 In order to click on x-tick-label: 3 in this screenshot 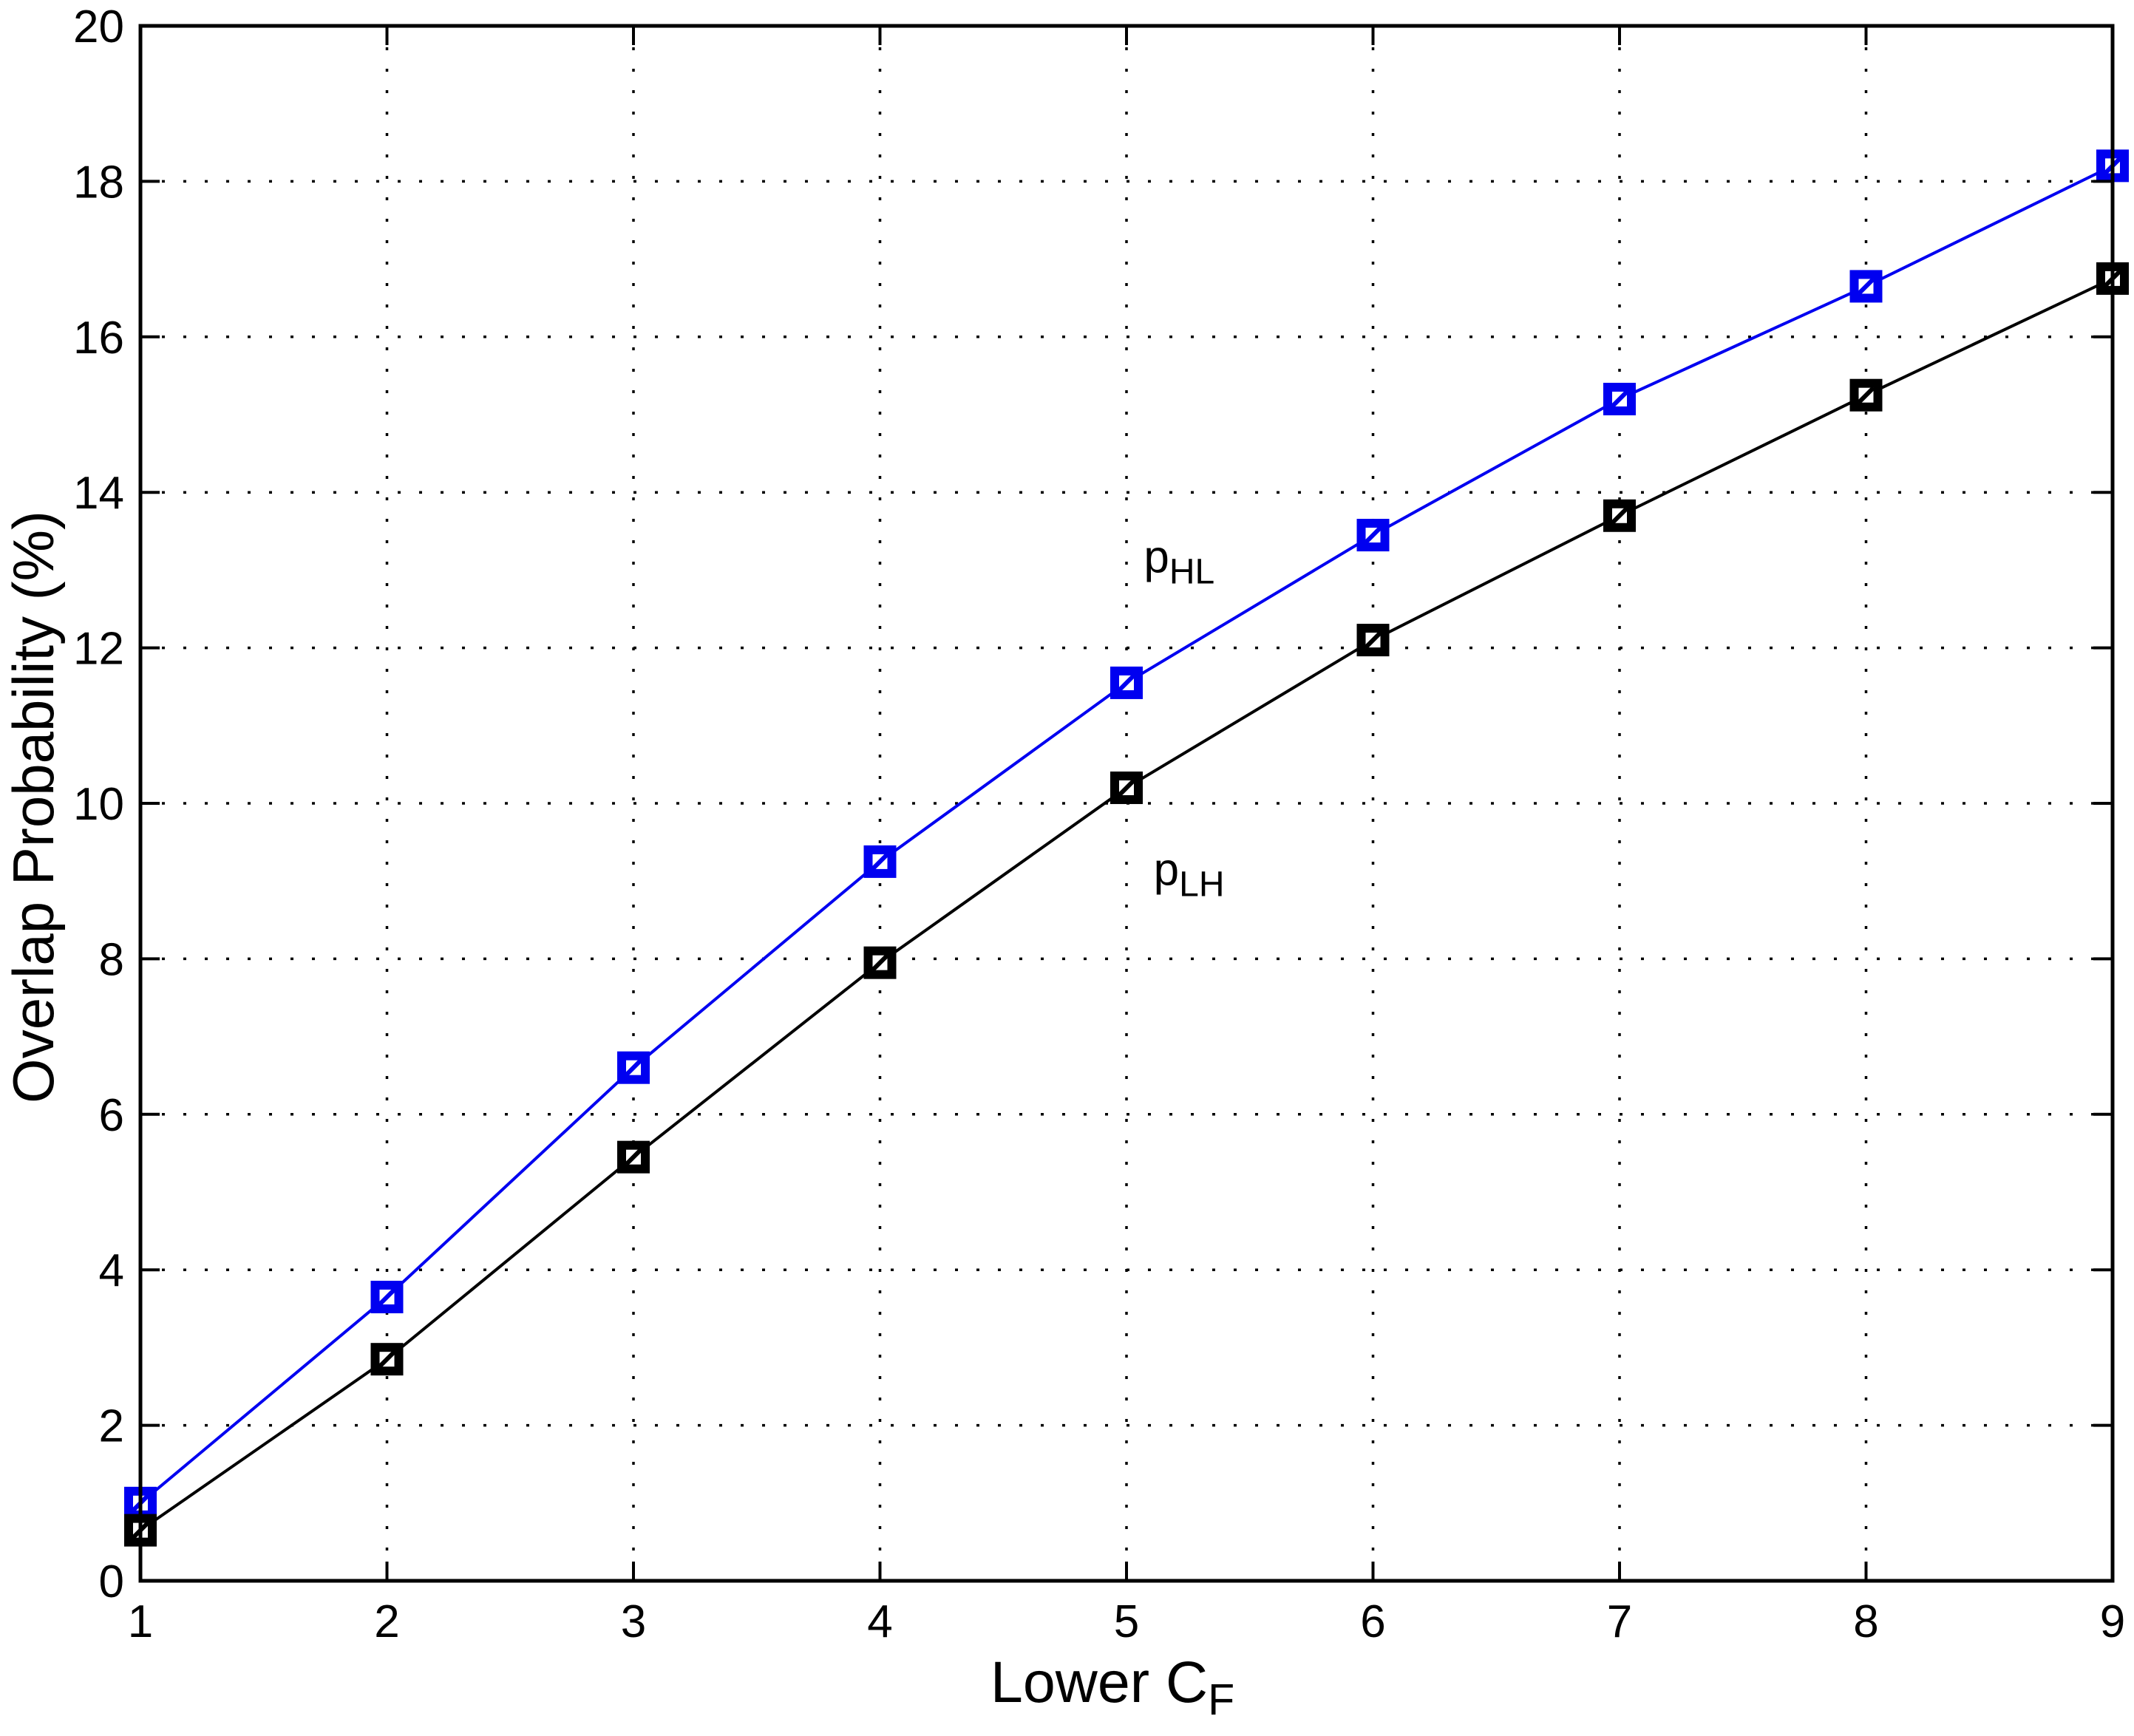, I will do `click(633, 1621)`.